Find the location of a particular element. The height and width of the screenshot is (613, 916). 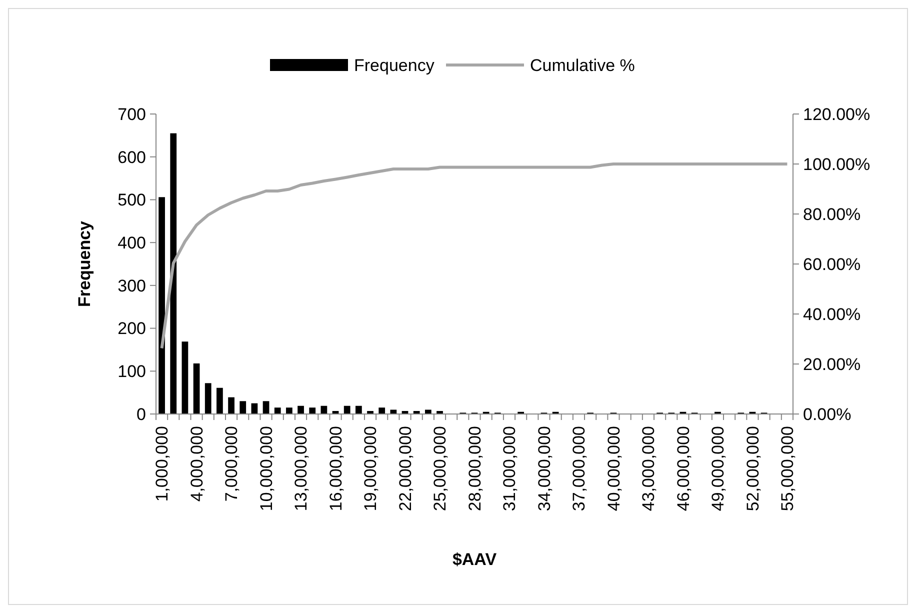

x-tick-label: 19,000,000 is located at coordinates (370, 469).